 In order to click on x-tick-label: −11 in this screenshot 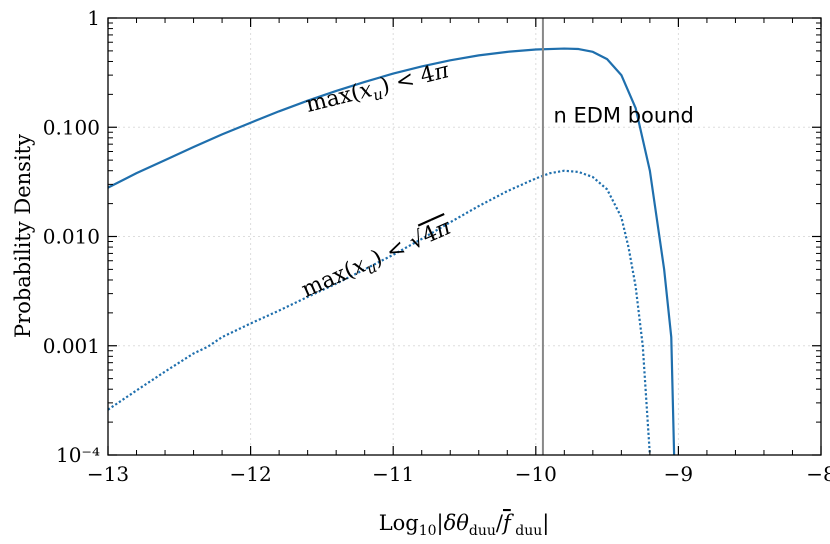, I will do `click(393, 474)`.